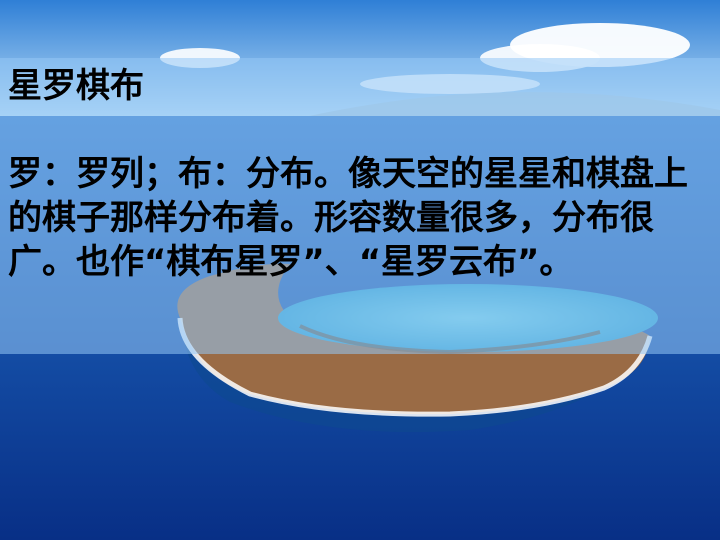 Image resolution: width=720 pixels, height=540 pixels. Describe the element at coordinates (415, 367) in the screenshot. I see `island-surf` at that location.